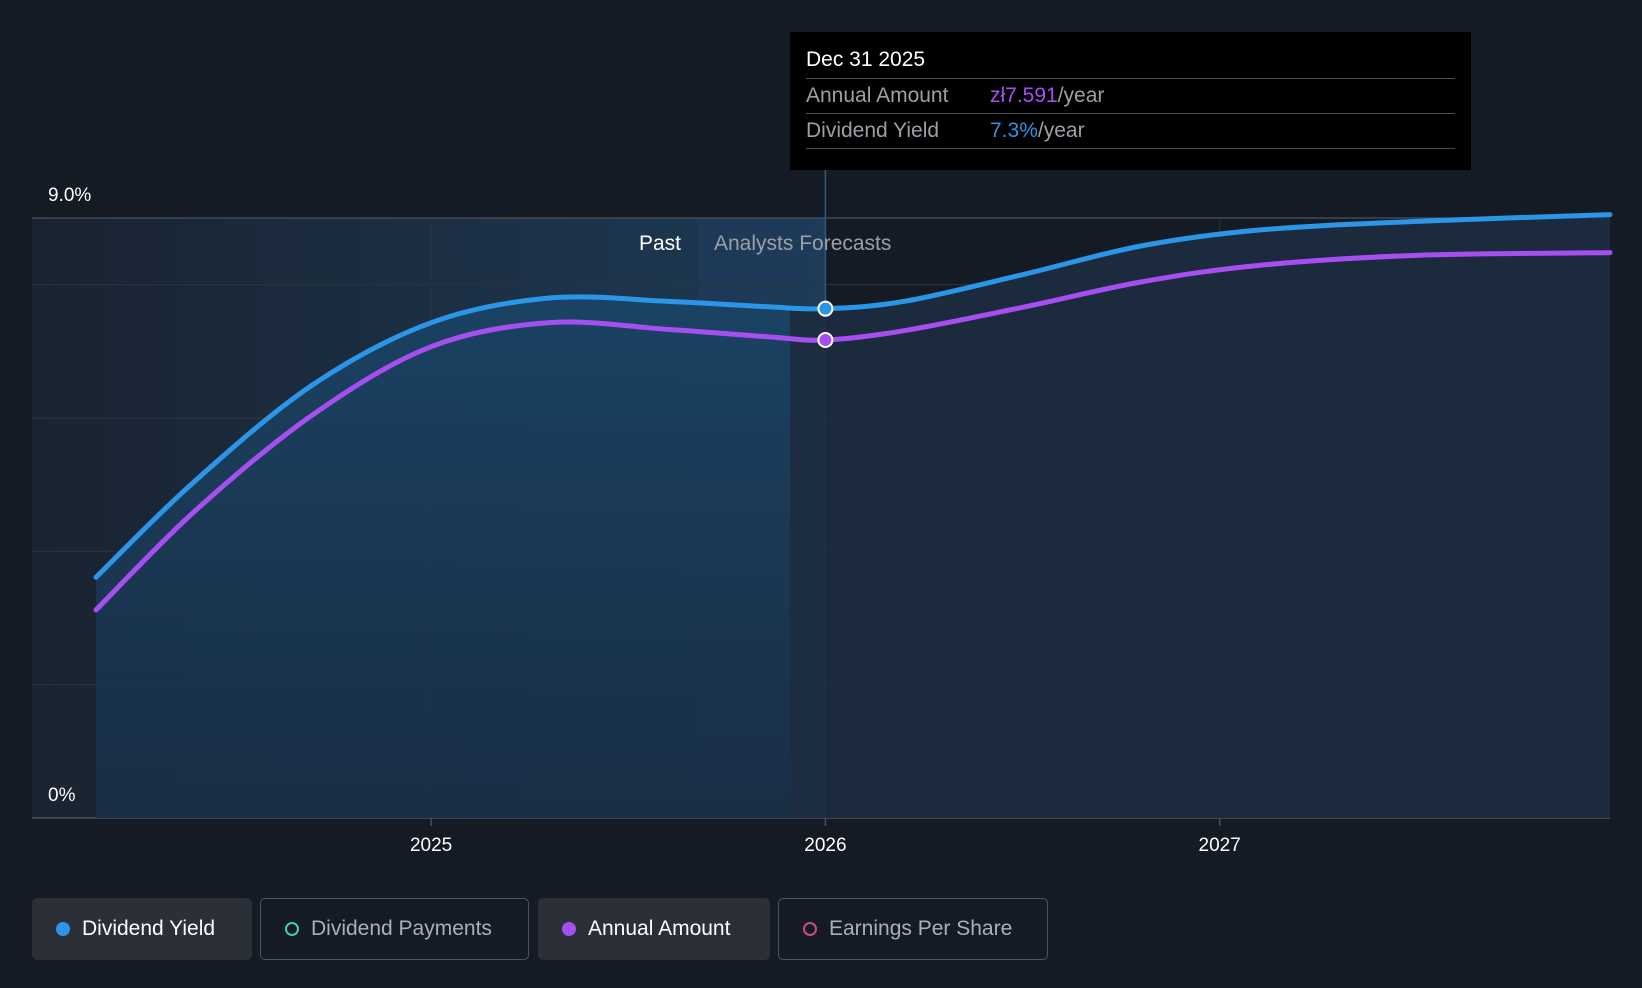 Image resolution: width=1642 pixels, height=988 pixels. I want to click on annual-amount-dot-icon, so click(569, 929).